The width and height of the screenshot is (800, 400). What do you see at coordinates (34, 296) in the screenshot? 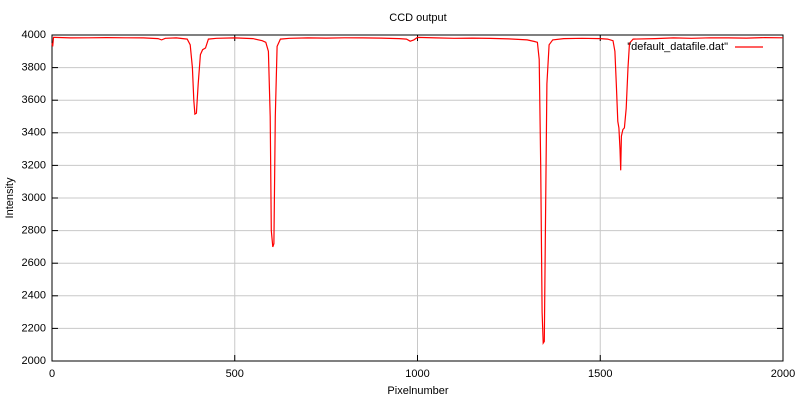
I see `y-tick-label: 2400` at bounding box center [34, 296].